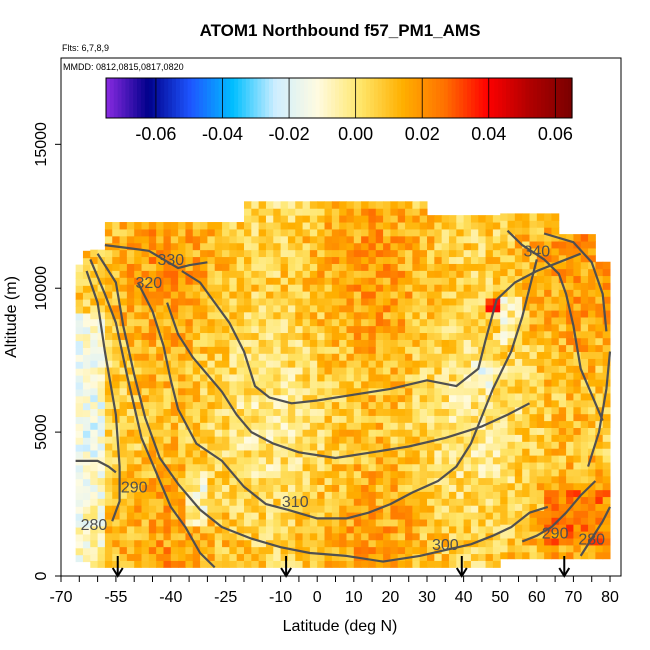 The height and width of the screenshot is (650, 650). I want to click on x-tick-label: 10, so click(354, 597).